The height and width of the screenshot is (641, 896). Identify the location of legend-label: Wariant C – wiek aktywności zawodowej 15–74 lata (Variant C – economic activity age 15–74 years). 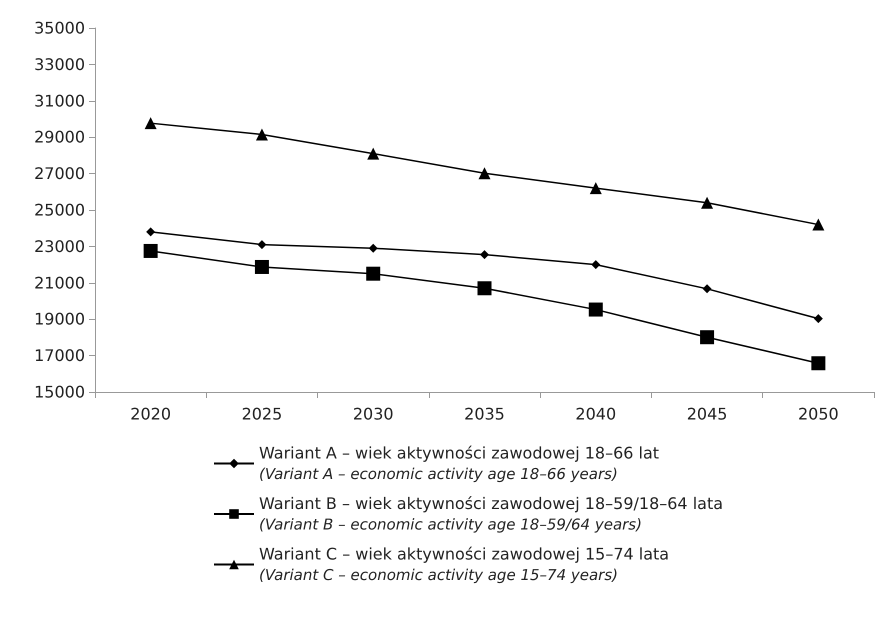
(464, 564).